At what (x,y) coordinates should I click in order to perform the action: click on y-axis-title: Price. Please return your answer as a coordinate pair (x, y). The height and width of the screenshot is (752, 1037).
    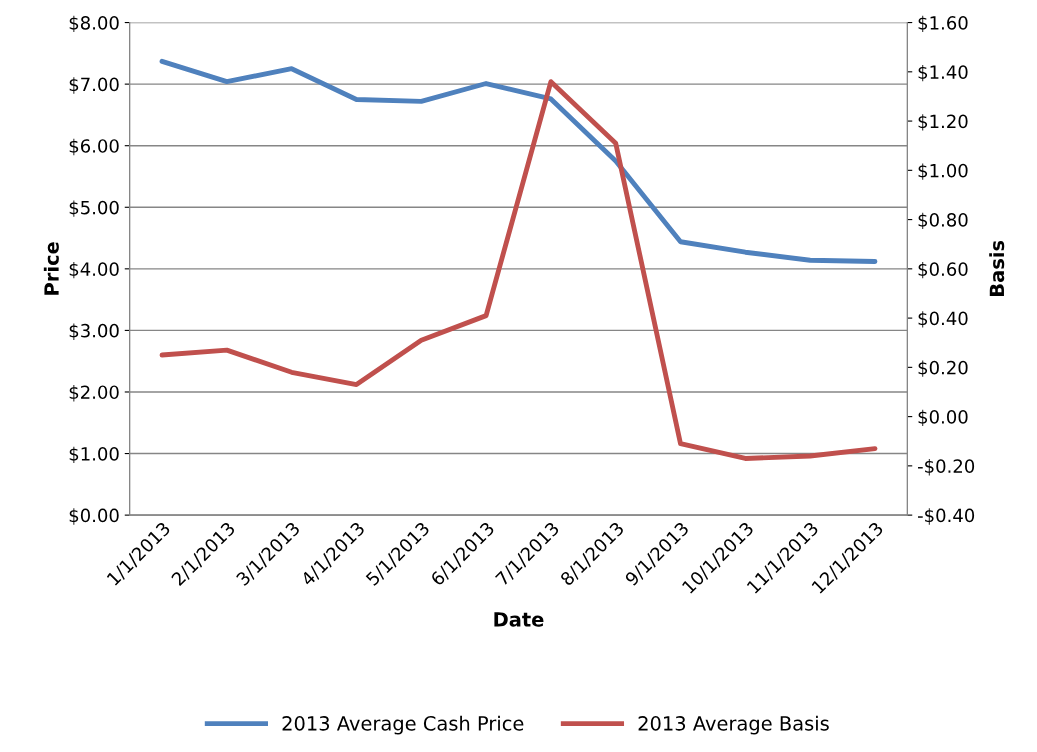
    Looking at the image, I should click on (51, 268).